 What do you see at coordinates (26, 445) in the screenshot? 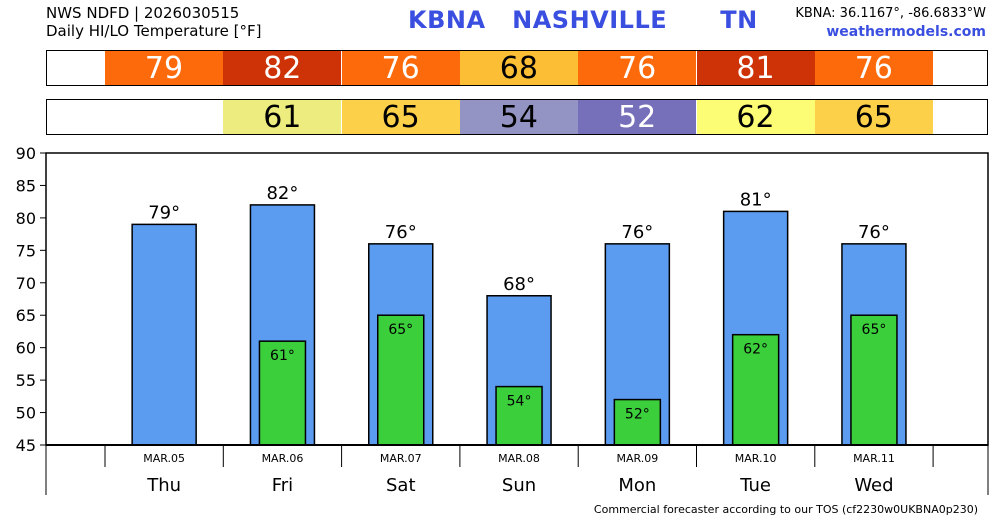
I see `y-tick-label: 45` at bounding box center [26, 445].